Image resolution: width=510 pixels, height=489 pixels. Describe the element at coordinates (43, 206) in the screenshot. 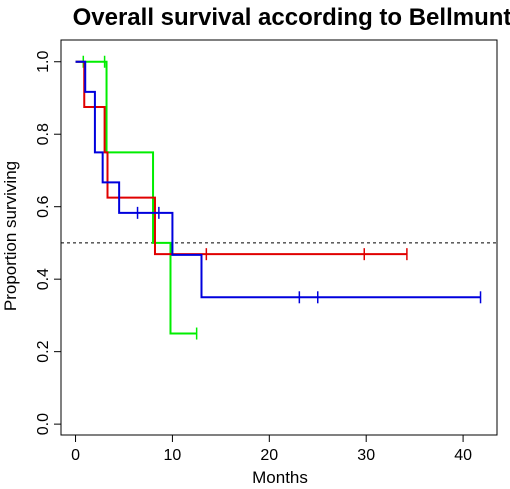

I see `y-tick-label: 0.6` at that location.